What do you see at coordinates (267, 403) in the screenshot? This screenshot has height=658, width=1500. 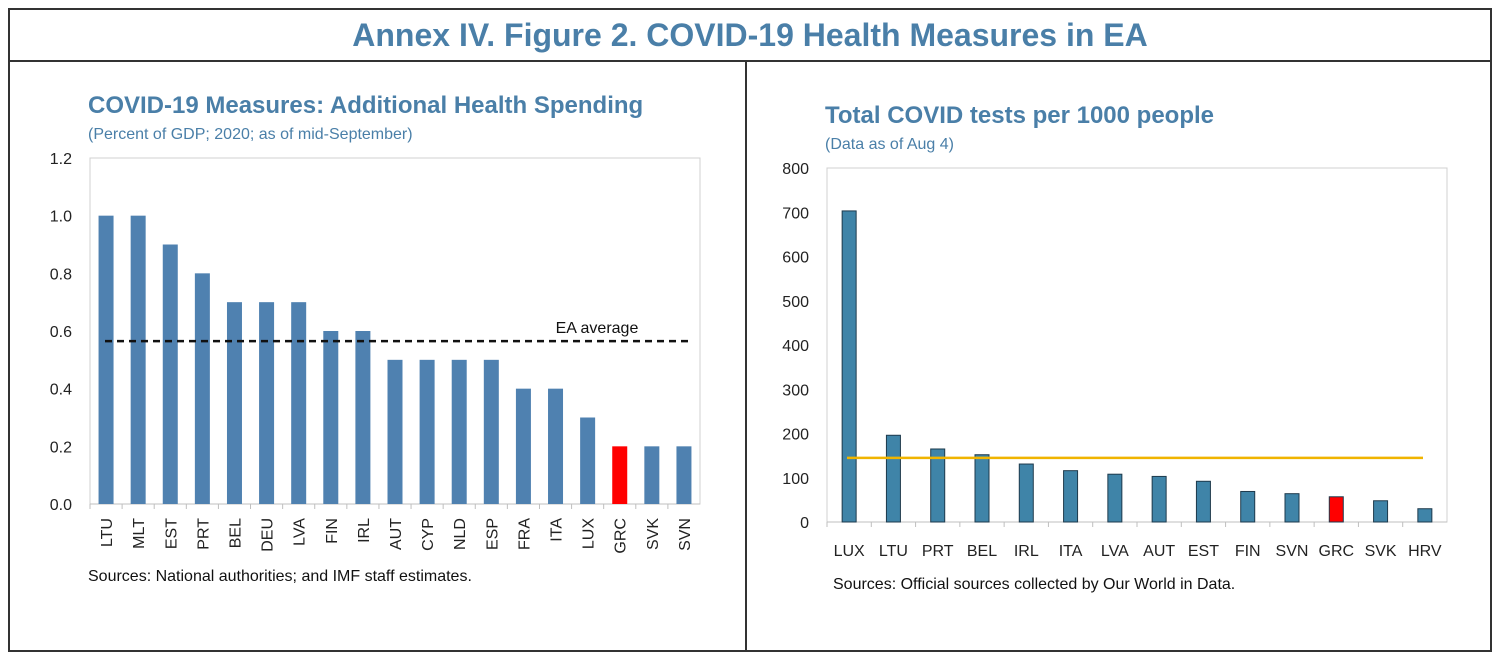 I see `left-bar-deu` at bounding box center [267, 403].